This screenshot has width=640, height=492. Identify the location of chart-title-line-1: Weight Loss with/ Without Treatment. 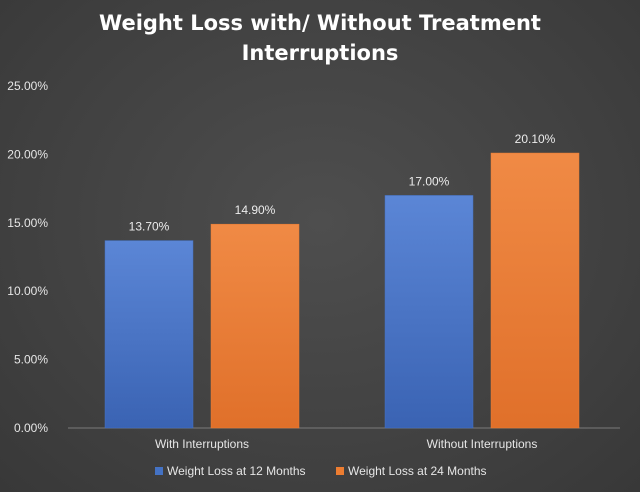
(320, 23).